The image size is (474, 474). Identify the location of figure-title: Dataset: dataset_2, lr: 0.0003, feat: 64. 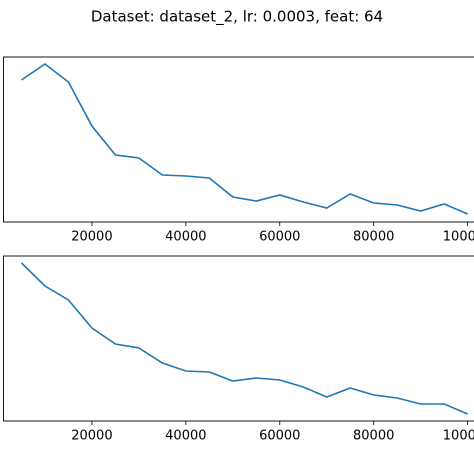
(237, 17).